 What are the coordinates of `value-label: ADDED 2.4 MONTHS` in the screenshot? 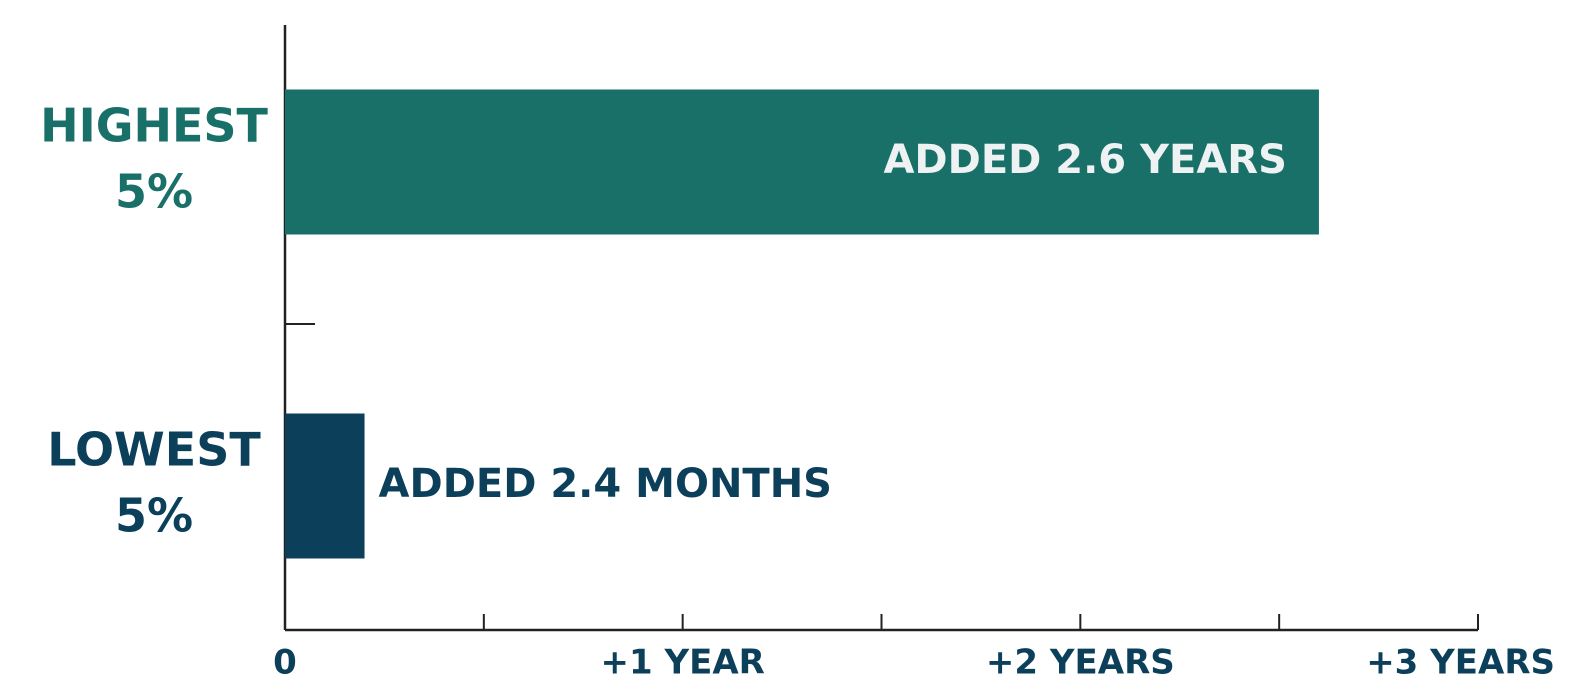 It's located at (605, 484).